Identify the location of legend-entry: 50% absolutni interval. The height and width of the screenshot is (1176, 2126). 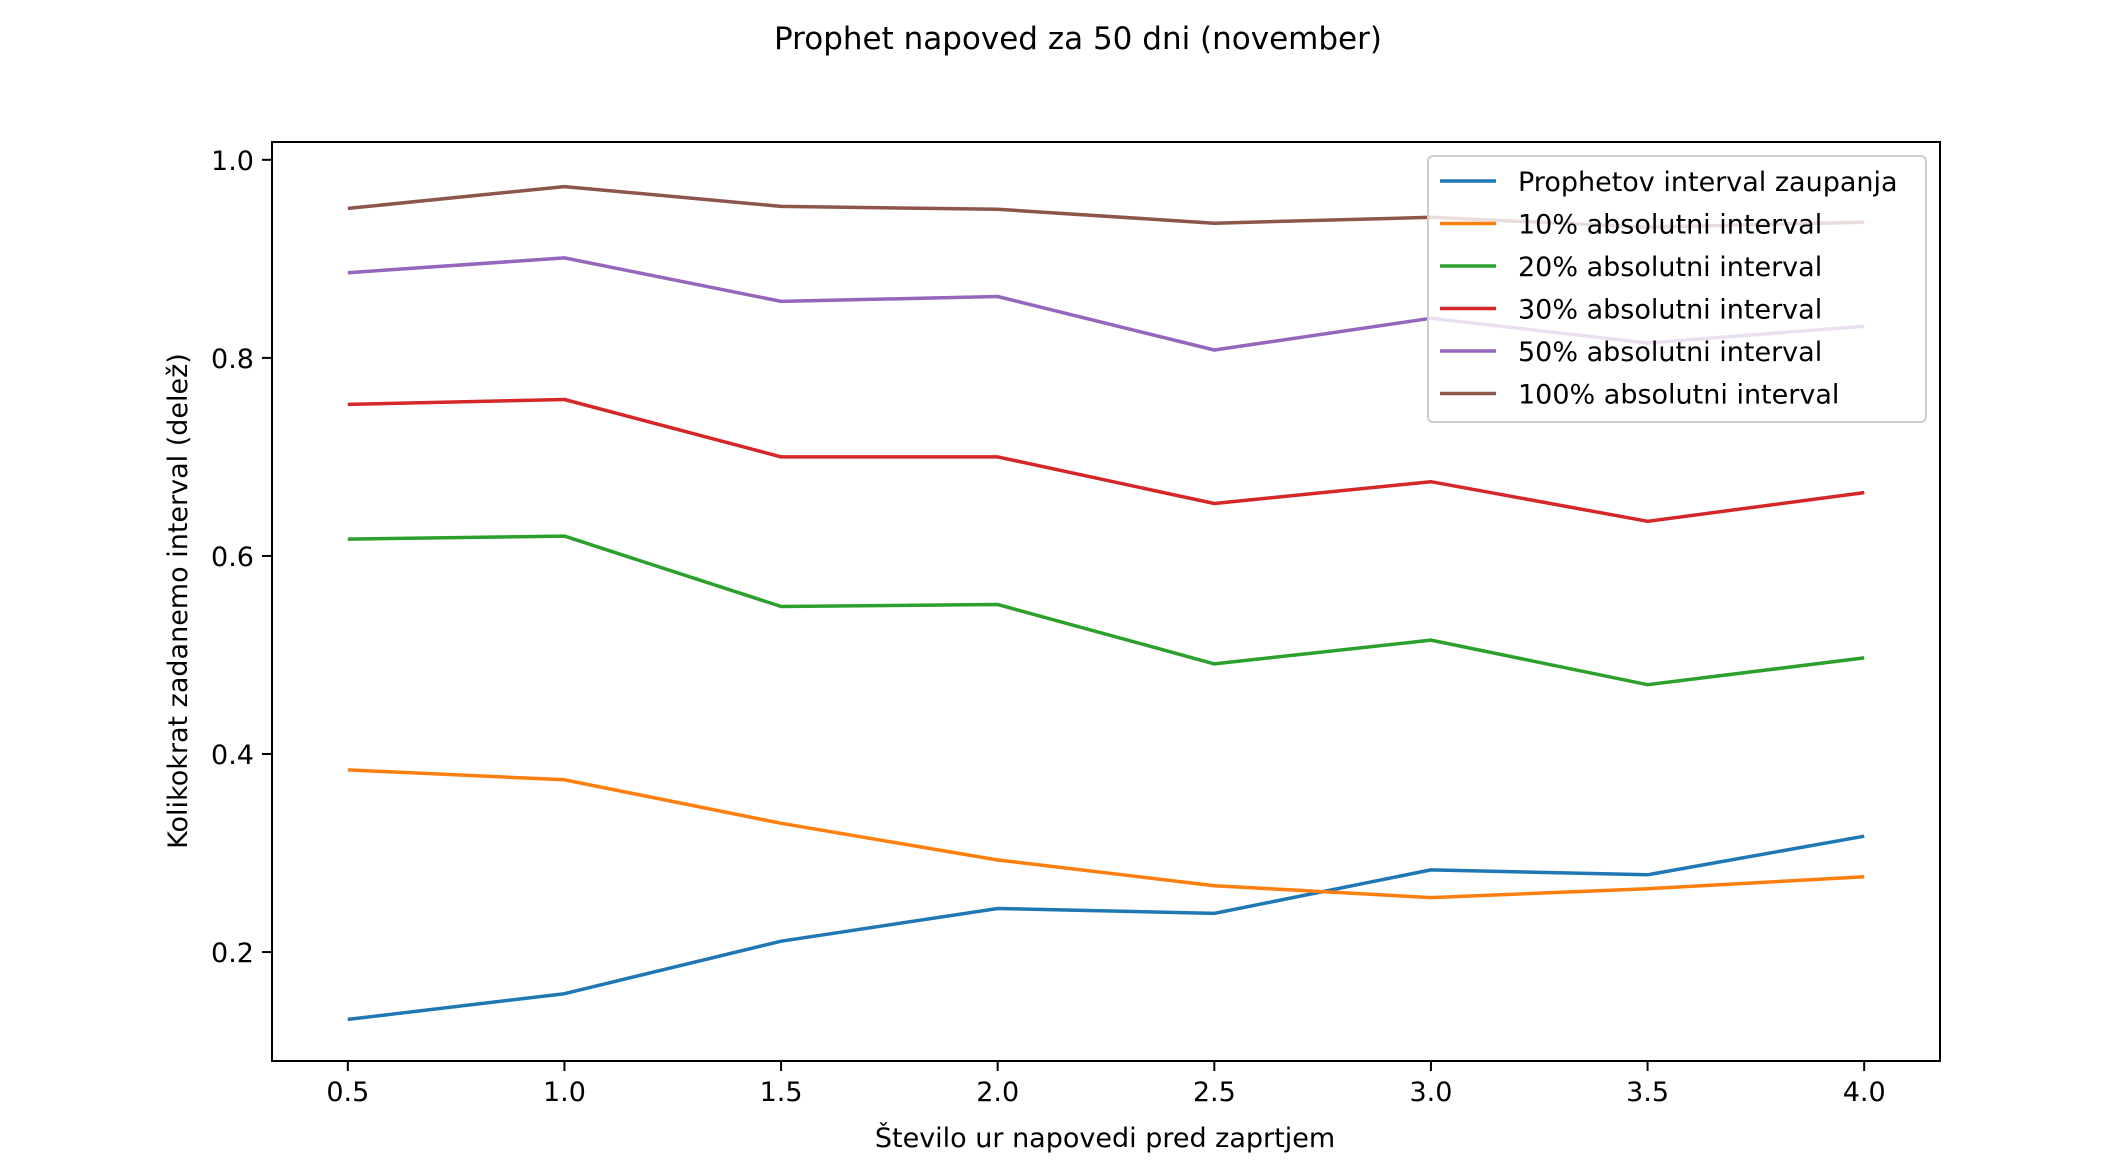
(1670, 352).